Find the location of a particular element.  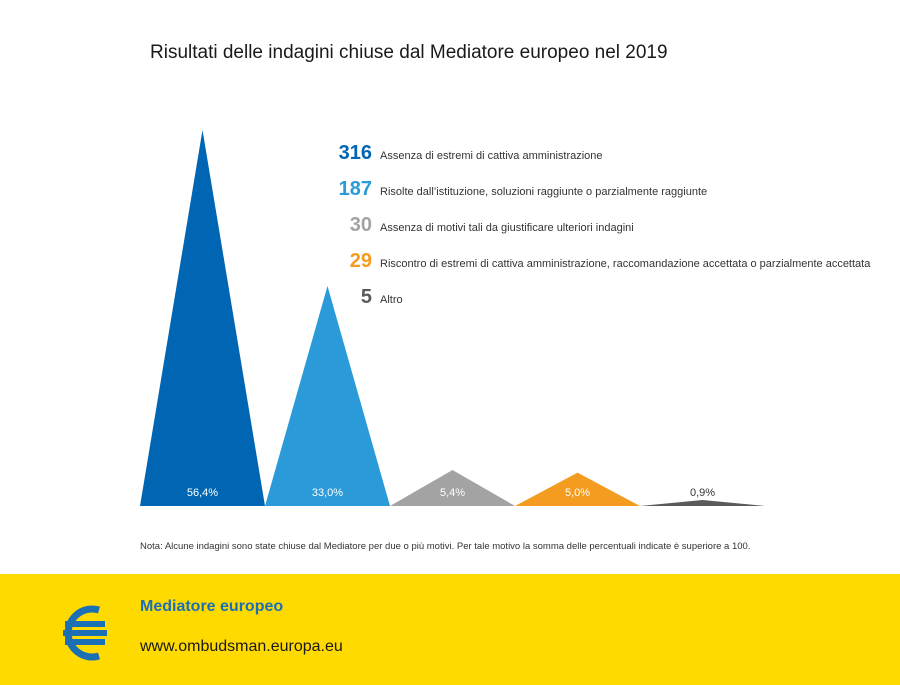

bar-percent-label-2: 33,0% is located at coordinates (327, 493).